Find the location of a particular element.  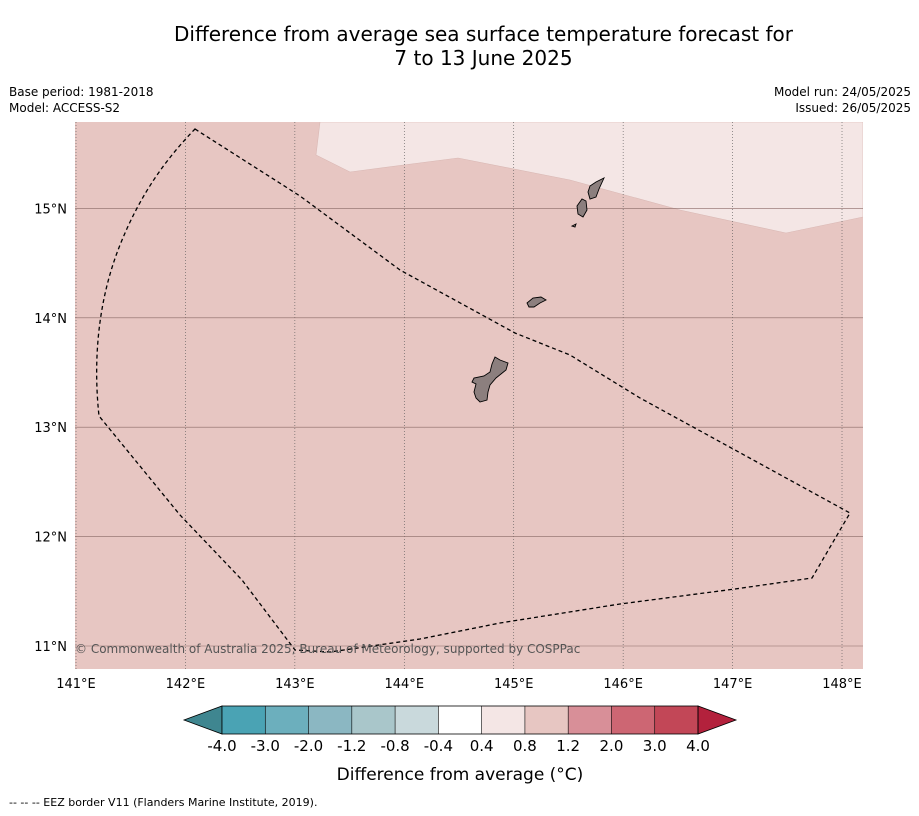

island-saipan is located at coordinates (596, 188).